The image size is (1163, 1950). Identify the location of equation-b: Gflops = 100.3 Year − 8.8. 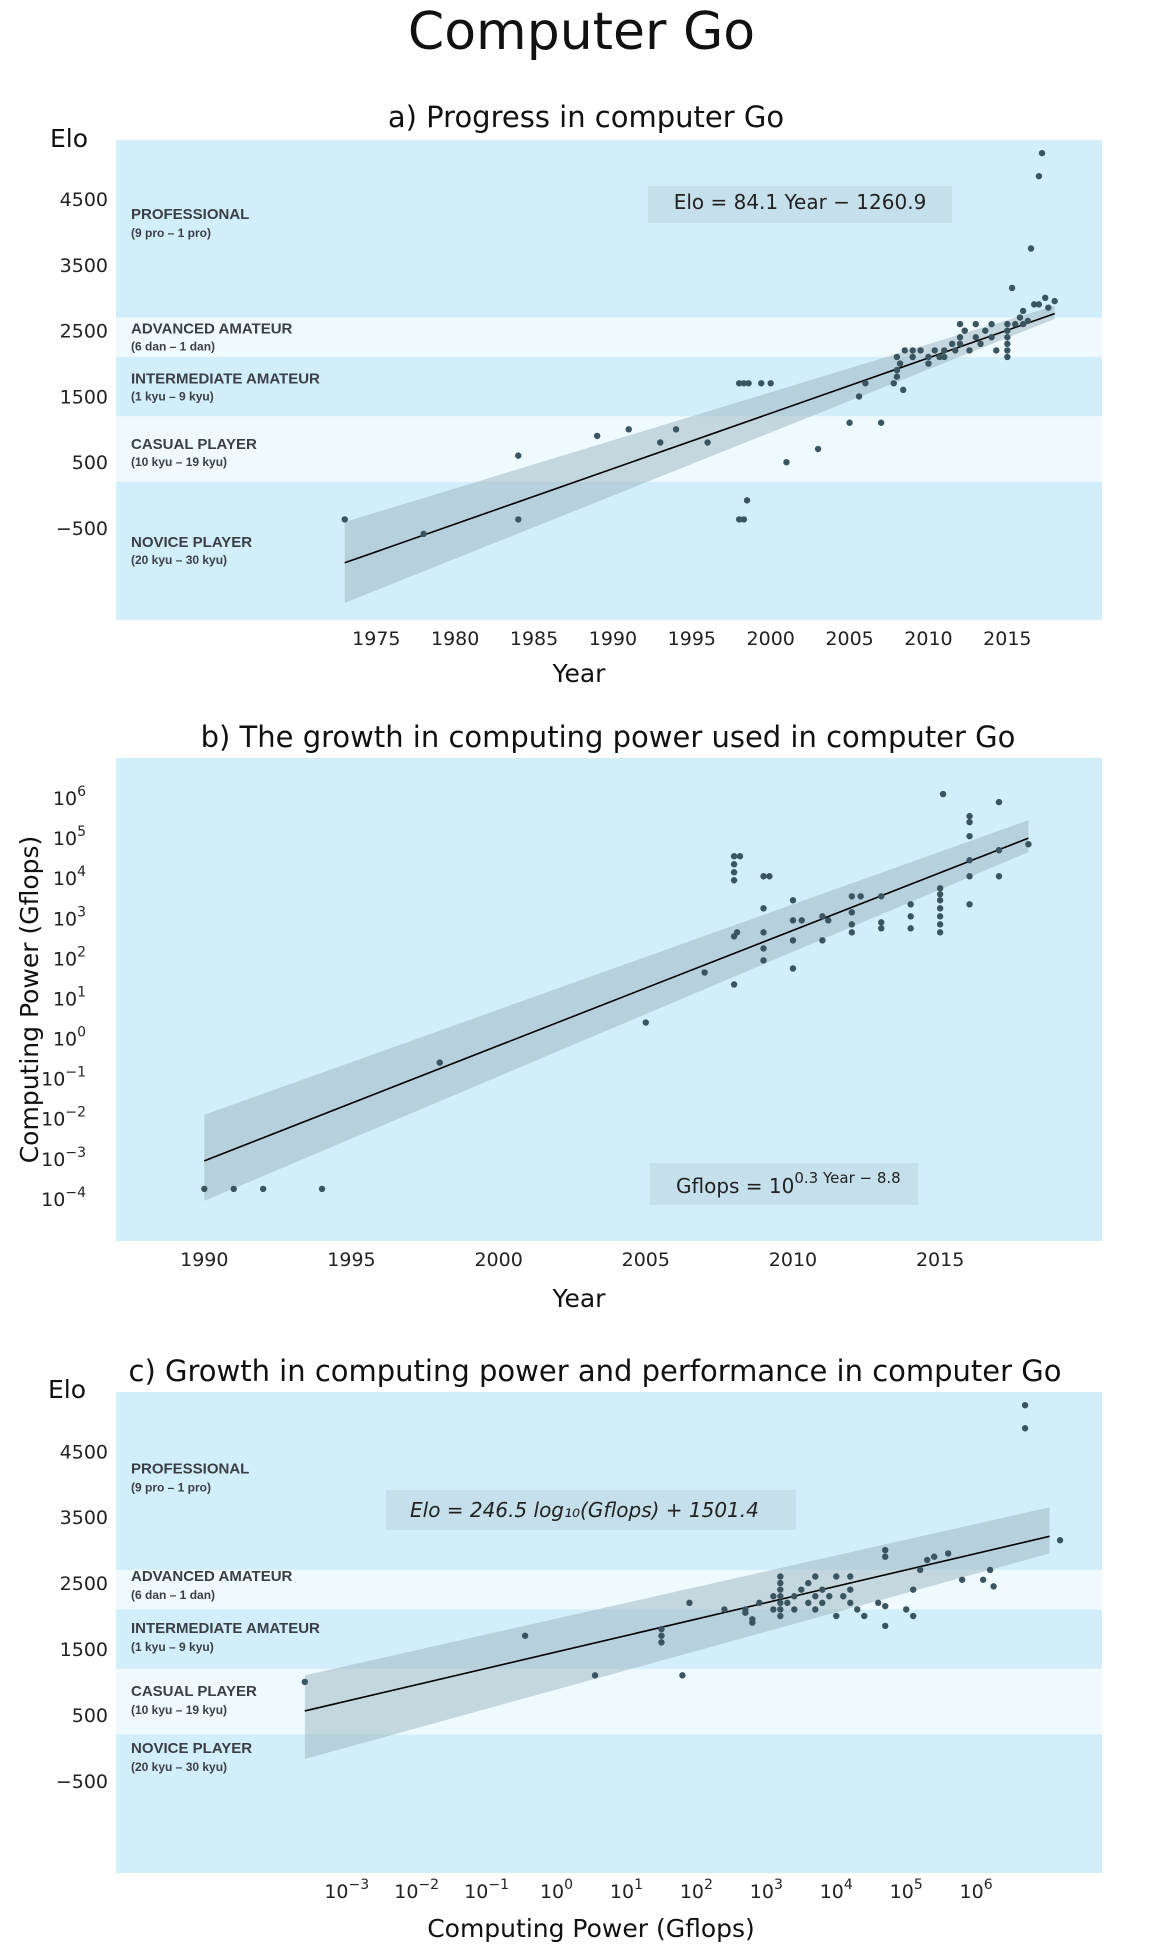
(788, 1183).